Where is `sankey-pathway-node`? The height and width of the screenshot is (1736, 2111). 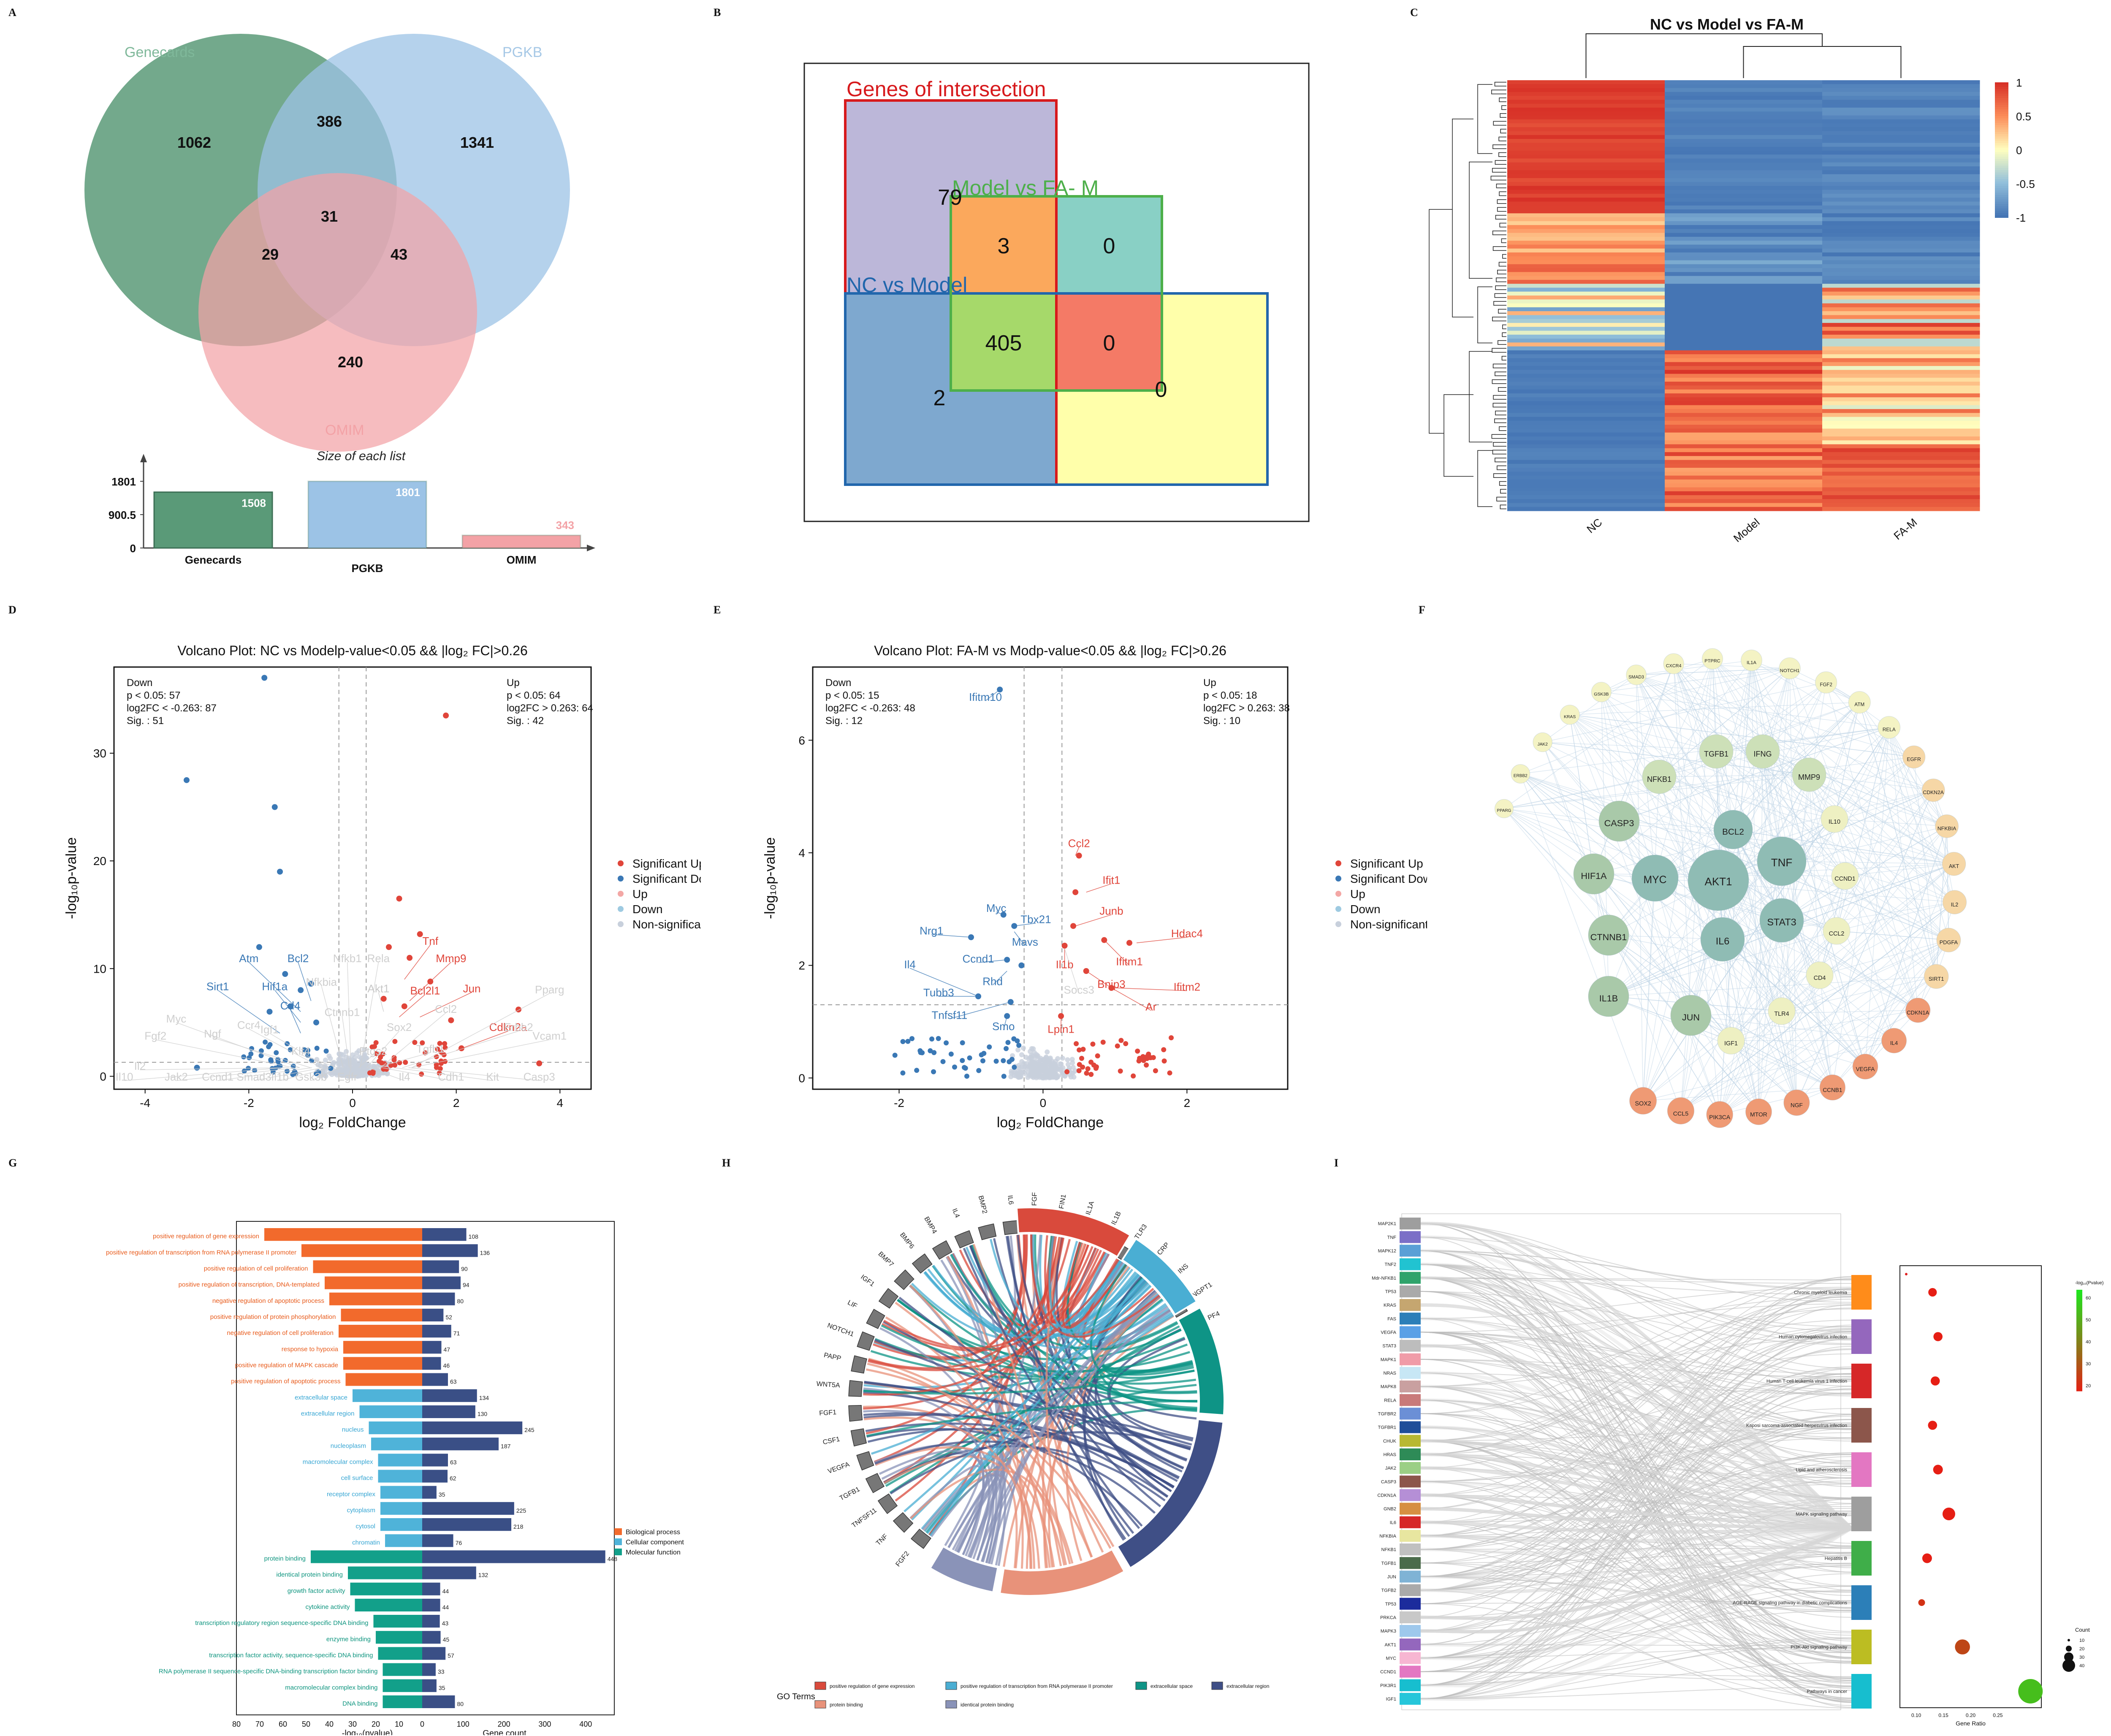
sankey-pathway-node is located at coordinates (1861, 1514).